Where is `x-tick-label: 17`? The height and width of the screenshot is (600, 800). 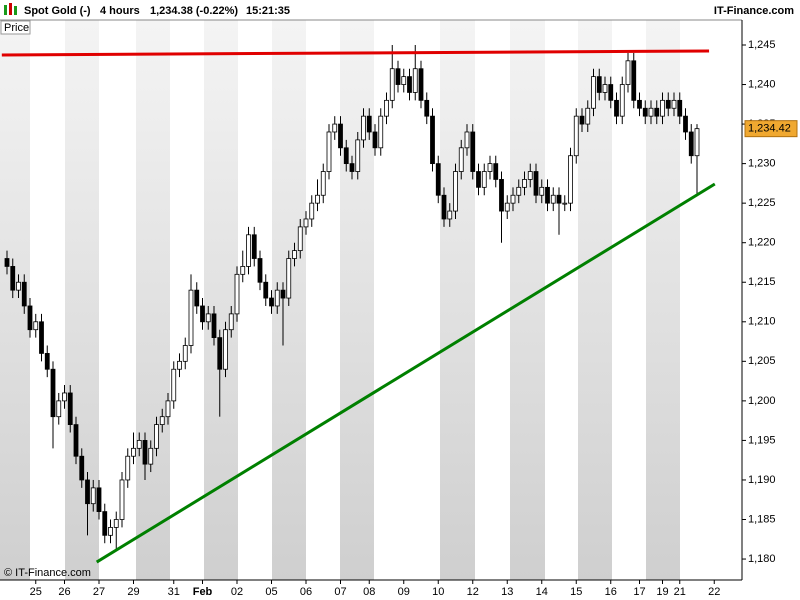
x-tick-label: 17 is located at coordinates (639, 592).